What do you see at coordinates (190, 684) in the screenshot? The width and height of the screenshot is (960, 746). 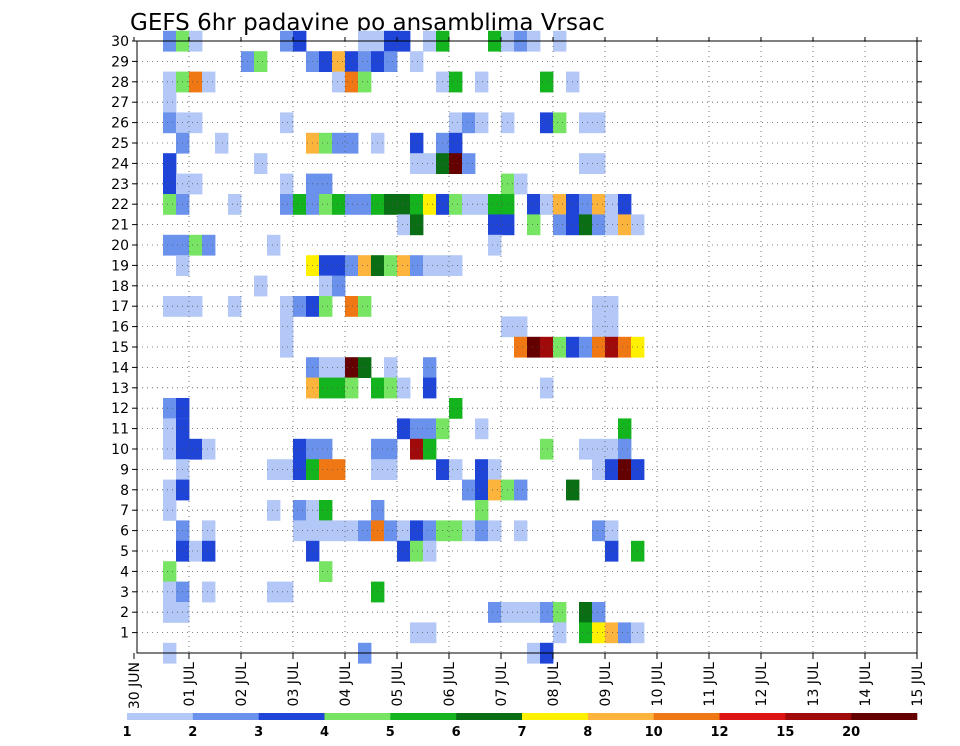 I see `x-tick-label: 01 JUL` at bounding box center [190, 684].